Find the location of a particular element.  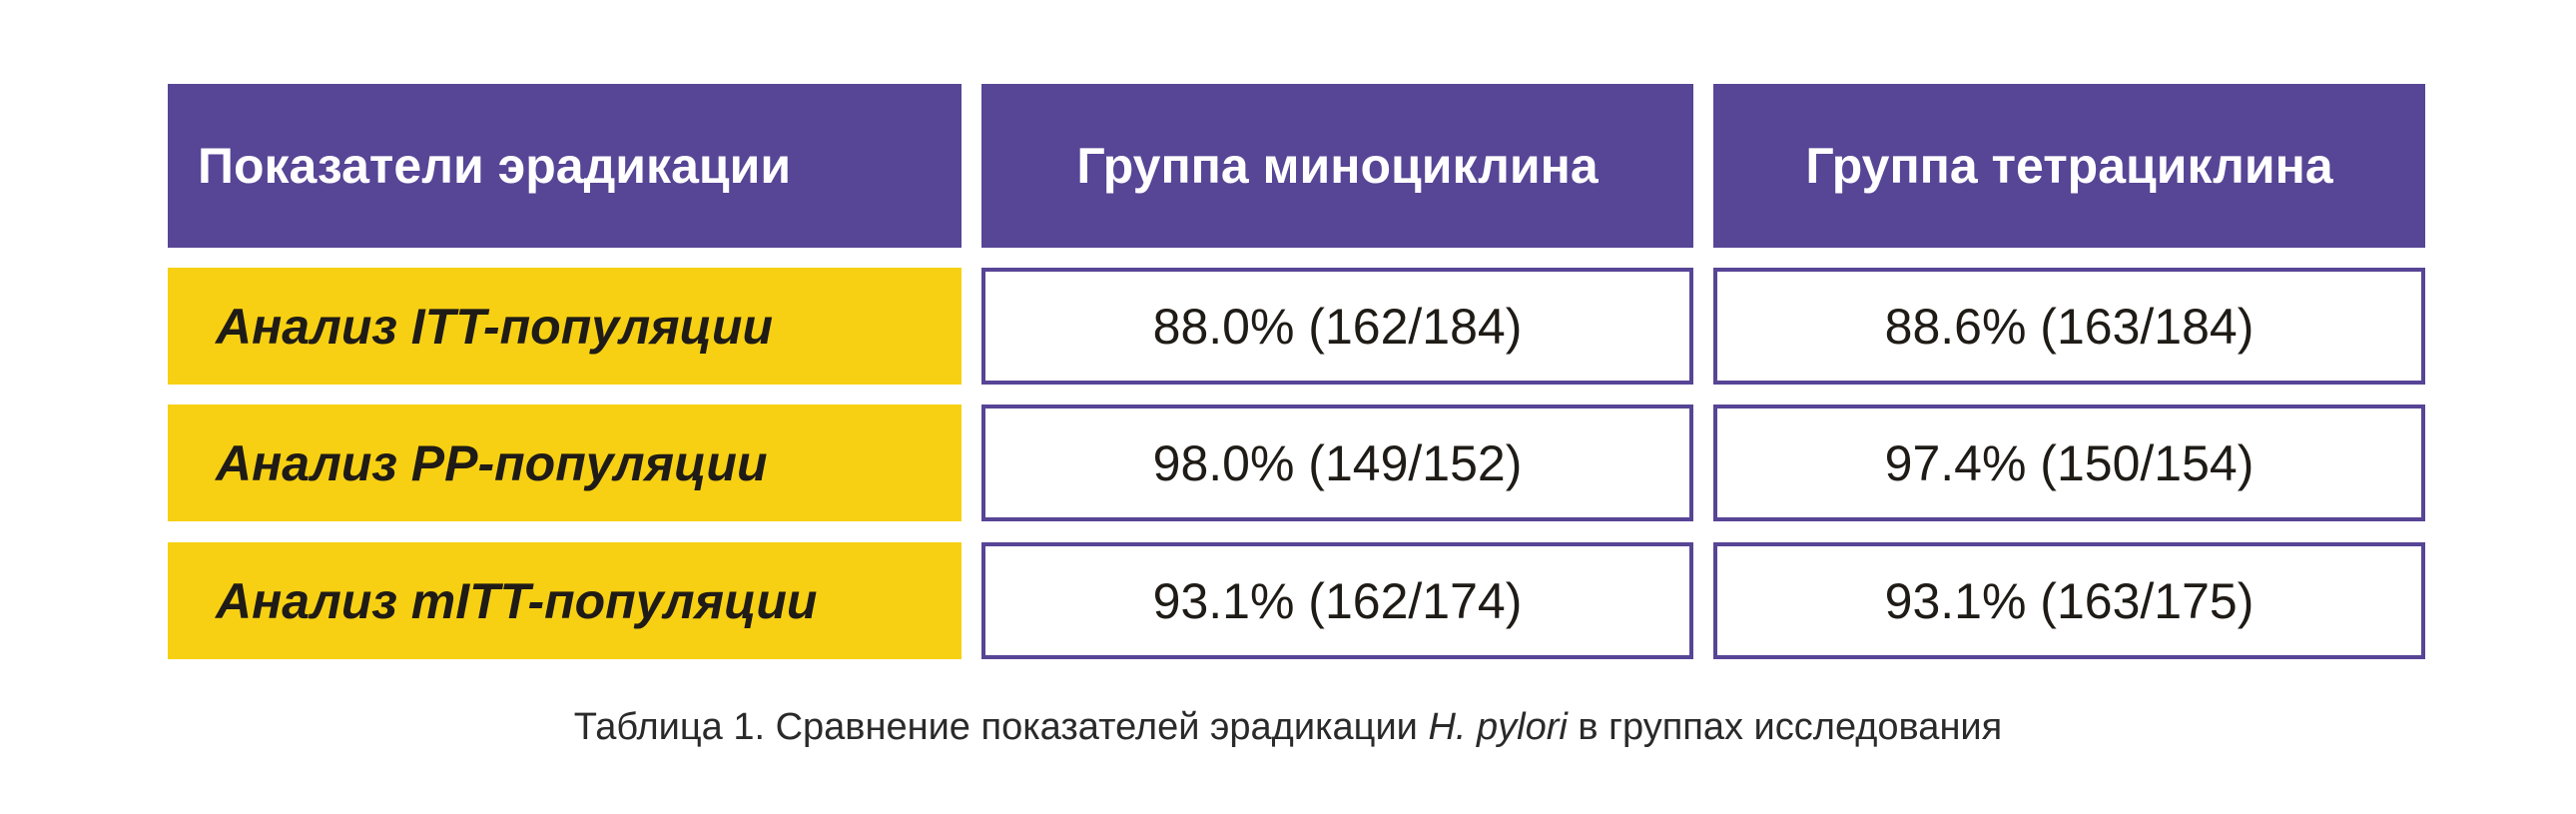

row-label-itt: Анализ ITT-популяции is located at coordinates (565, 326).